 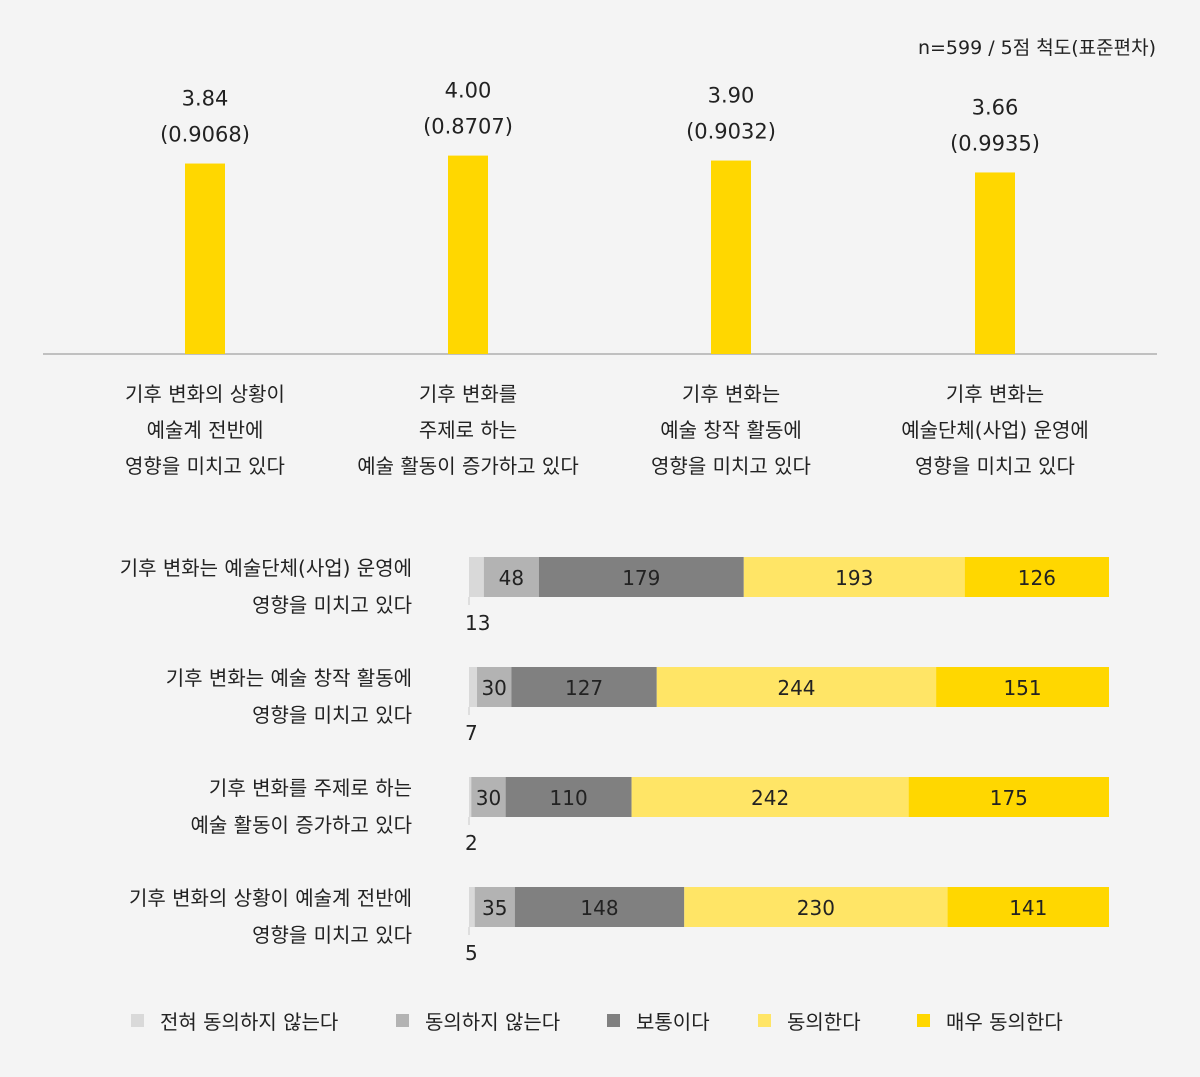 I want to click on sd-label: (0.8707), so click(x=468, y=127).